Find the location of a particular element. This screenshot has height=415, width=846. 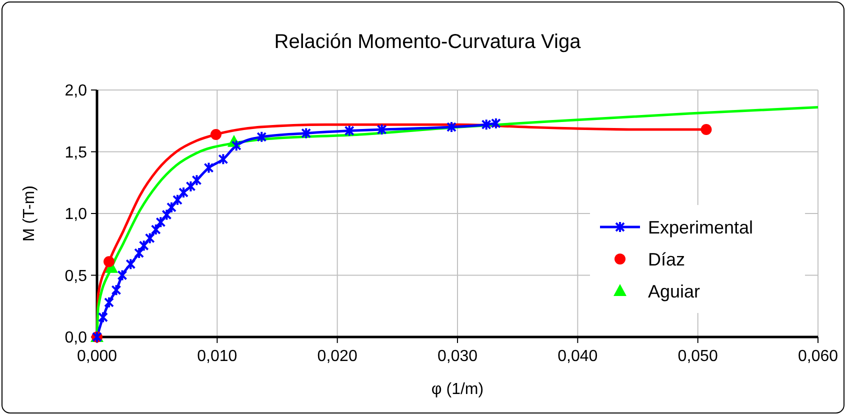

y-tick-label: 1,0 is located at coordinates (76, 215).